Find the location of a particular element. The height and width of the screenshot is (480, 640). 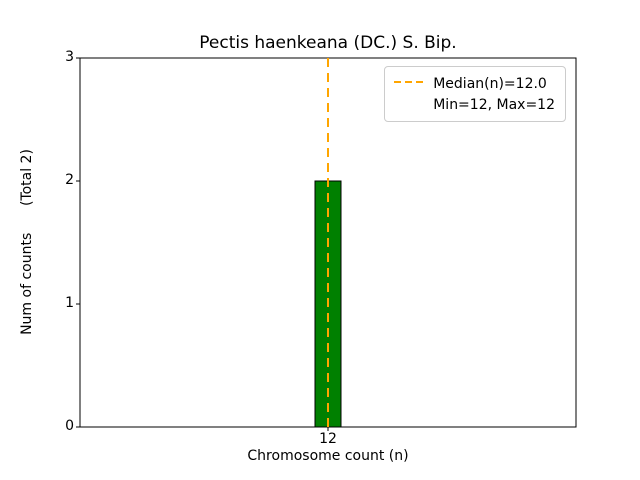

median-dashed-line-icon is located at coordinates (409, 84).